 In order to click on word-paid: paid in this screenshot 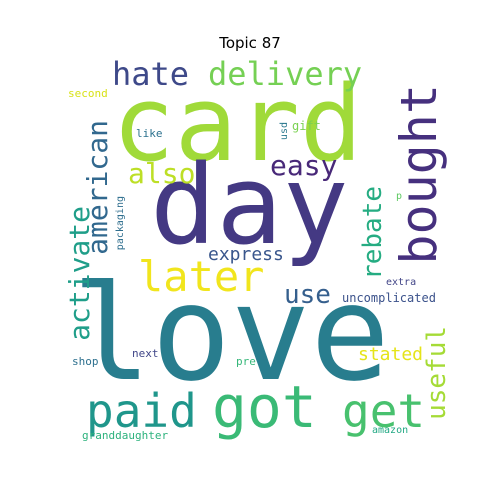, I will do `click(141, 411)`.